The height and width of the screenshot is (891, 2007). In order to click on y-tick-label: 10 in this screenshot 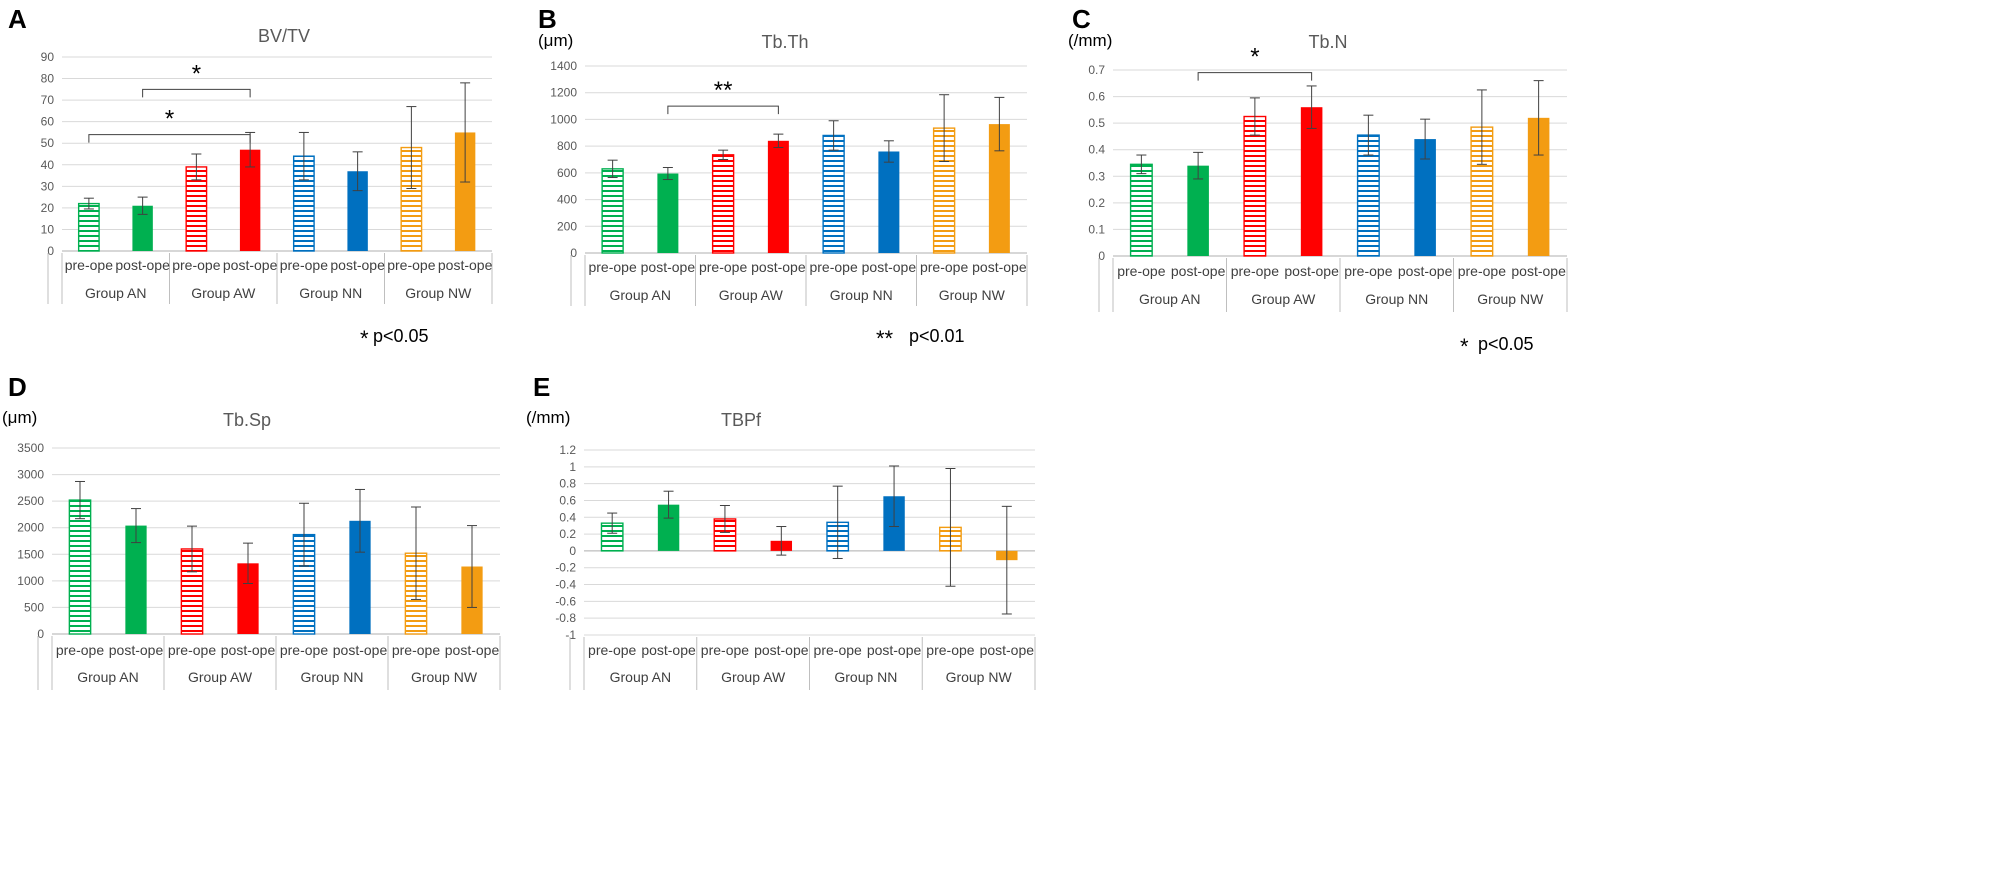, I will do `click(48, 229)`.